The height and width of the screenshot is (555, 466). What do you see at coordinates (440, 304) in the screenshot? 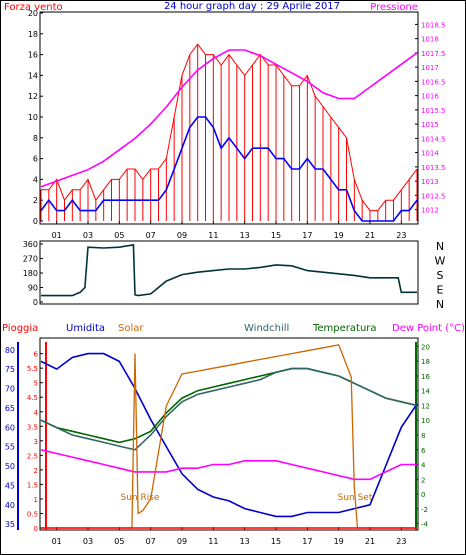
I see `compass-label: N` at bounding box center [440, 304].